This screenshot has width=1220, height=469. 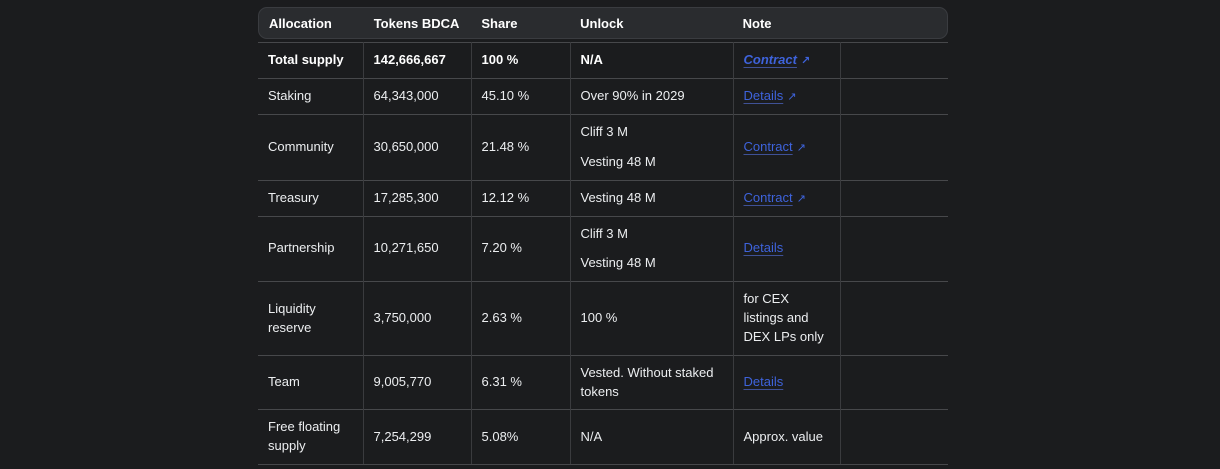 I want to click on column-header-tokens: Tokens BDCA, so click(x=416, y=23).